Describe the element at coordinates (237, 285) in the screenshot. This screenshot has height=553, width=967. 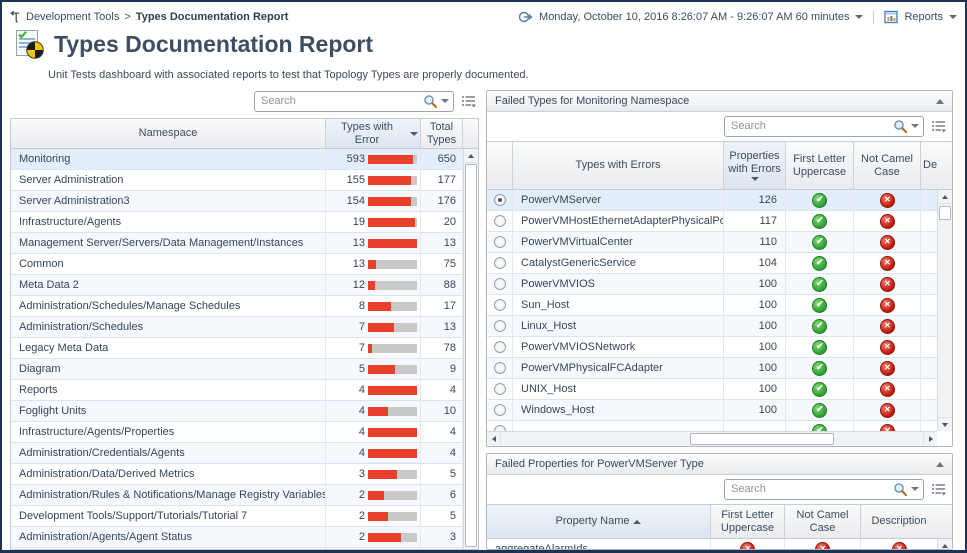
I see `table-row: Meta Data 2 12 88` at that location.